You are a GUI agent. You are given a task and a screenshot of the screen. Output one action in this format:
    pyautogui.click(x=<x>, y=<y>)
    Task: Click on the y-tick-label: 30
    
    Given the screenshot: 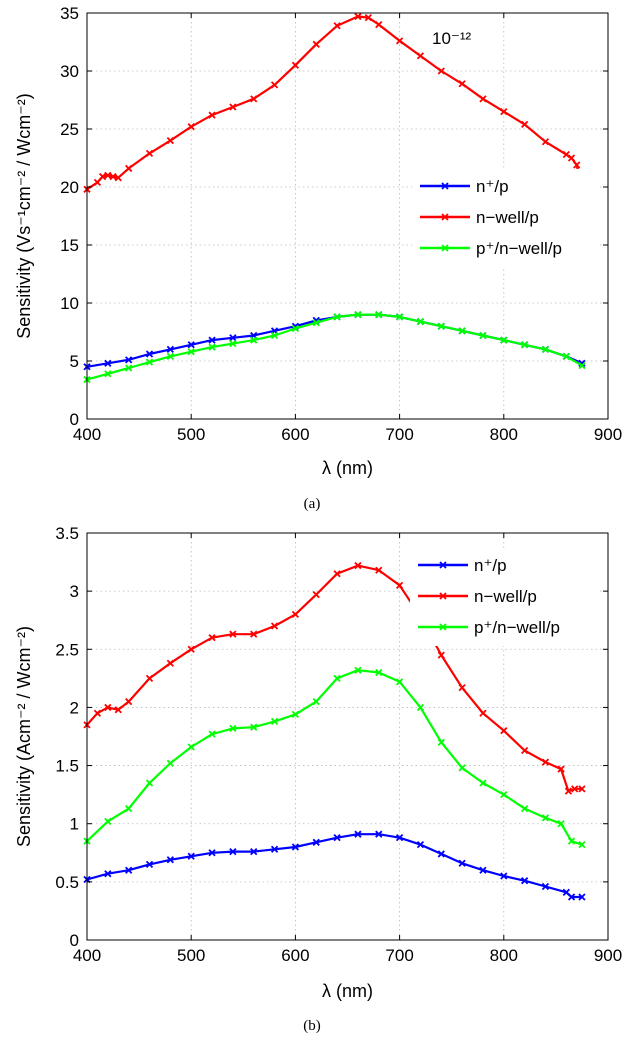 What is the action you would take?
    pyautogui.click(x=69, y=71)
    